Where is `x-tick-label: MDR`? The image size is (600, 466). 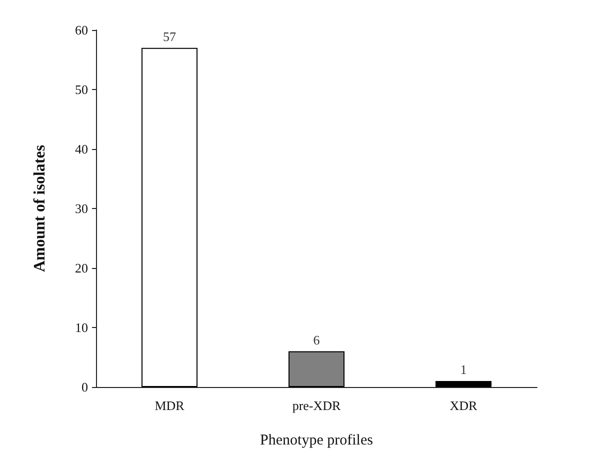 x-tick-label: MDR is located at coordinates (169, 405).